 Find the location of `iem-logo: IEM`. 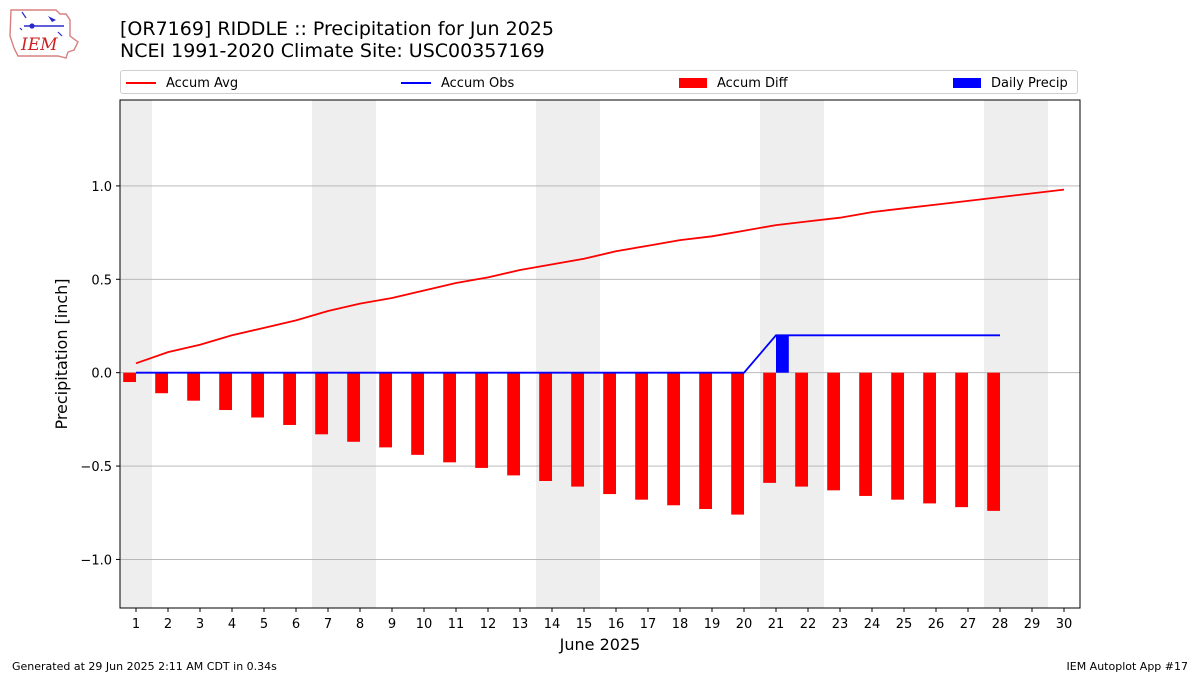

iem-logo: IEM is located at coordinates (44, 34).